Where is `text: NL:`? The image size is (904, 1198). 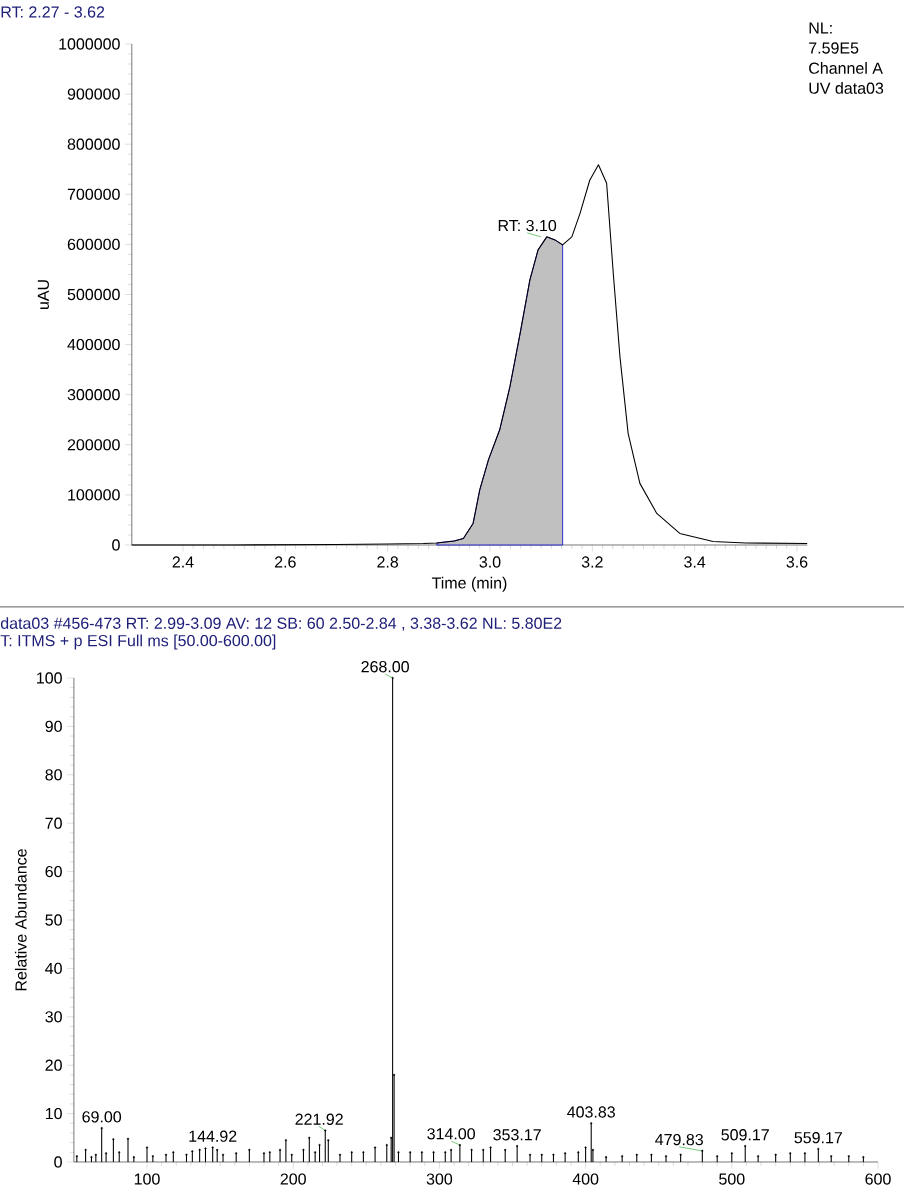 text: NL: is located at coordinates (820, 28).